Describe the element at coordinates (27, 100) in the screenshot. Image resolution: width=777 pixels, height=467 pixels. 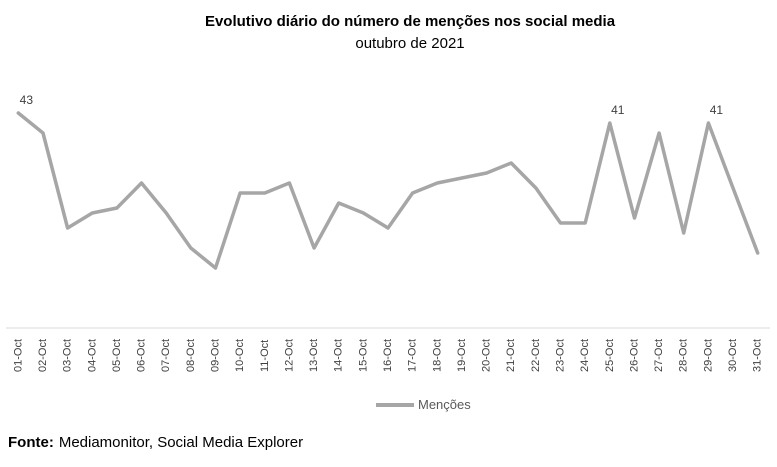
I see `data-label: 43` at that location.